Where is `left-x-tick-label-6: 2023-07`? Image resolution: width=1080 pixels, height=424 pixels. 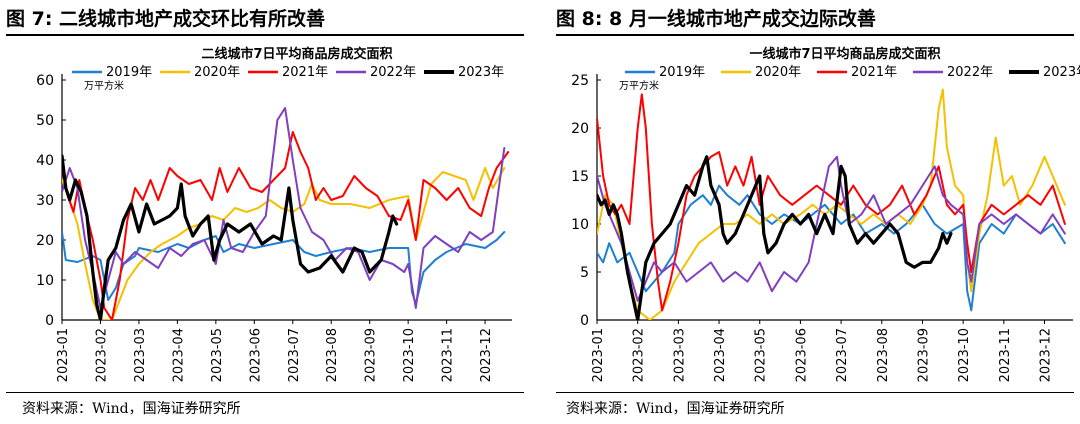
left-x-tick-label-6: 2023-07 is located at coordinates (294, 355).